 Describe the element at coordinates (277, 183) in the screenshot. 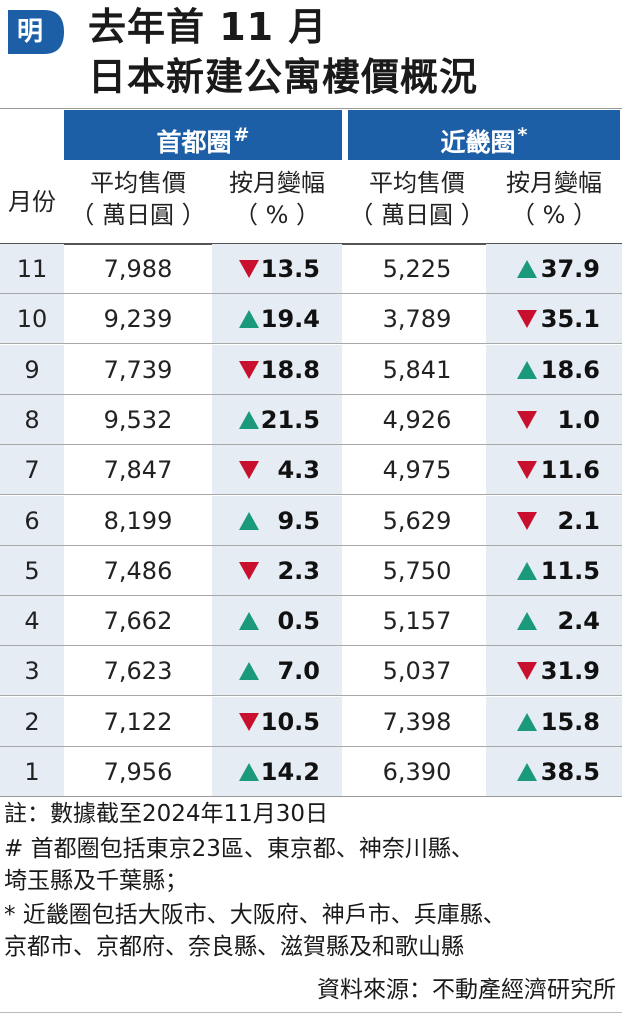

I see `column-metro-mom-line1: 按月變幅` at that location.